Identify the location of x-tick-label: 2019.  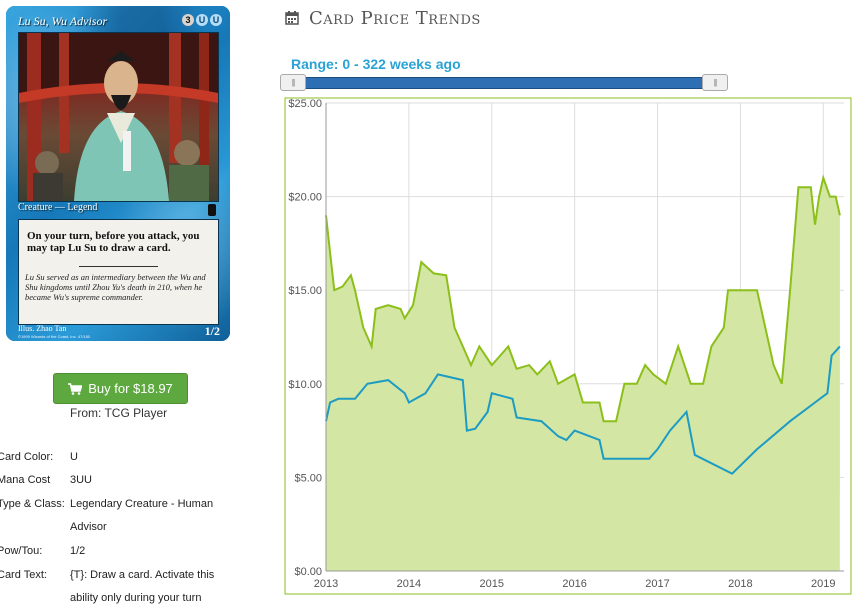
(823, 584).